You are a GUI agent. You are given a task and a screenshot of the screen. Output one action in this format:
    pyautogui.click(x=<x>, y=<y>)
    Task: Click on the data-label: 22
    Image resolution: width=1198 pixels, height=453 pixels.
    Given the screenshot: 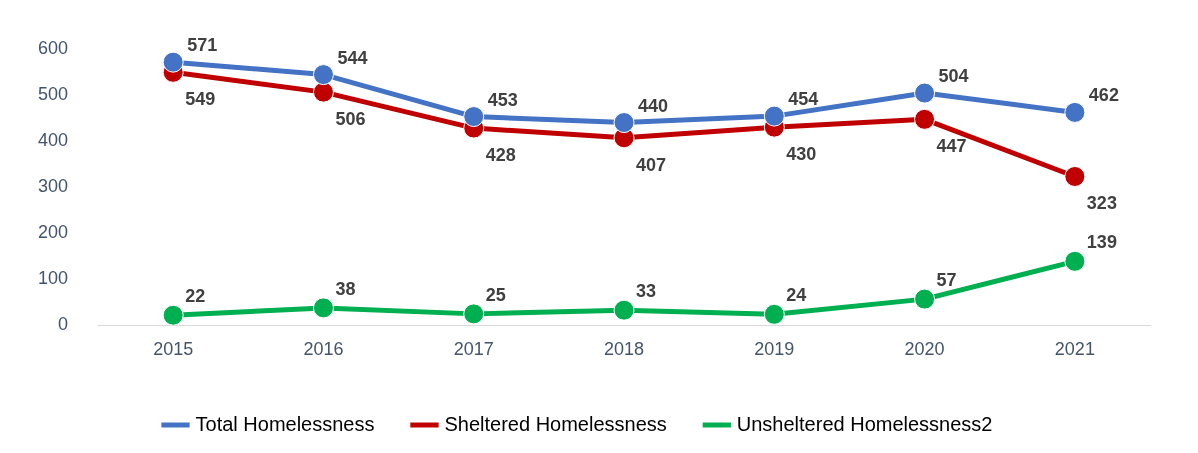 What is the action you would take?
    pyautogui.click(x=195, y=296)
    